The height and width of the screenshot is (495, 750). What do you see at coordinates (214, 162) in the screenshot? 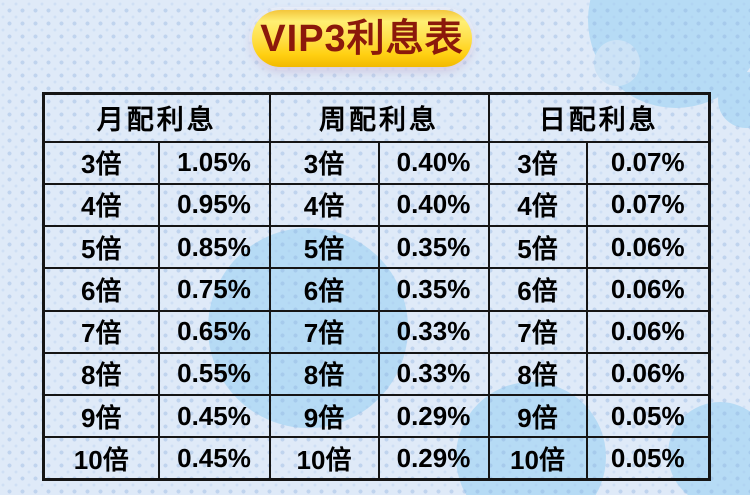
I see `rate-cell: 1.05%` at bounding box center [214, 162].